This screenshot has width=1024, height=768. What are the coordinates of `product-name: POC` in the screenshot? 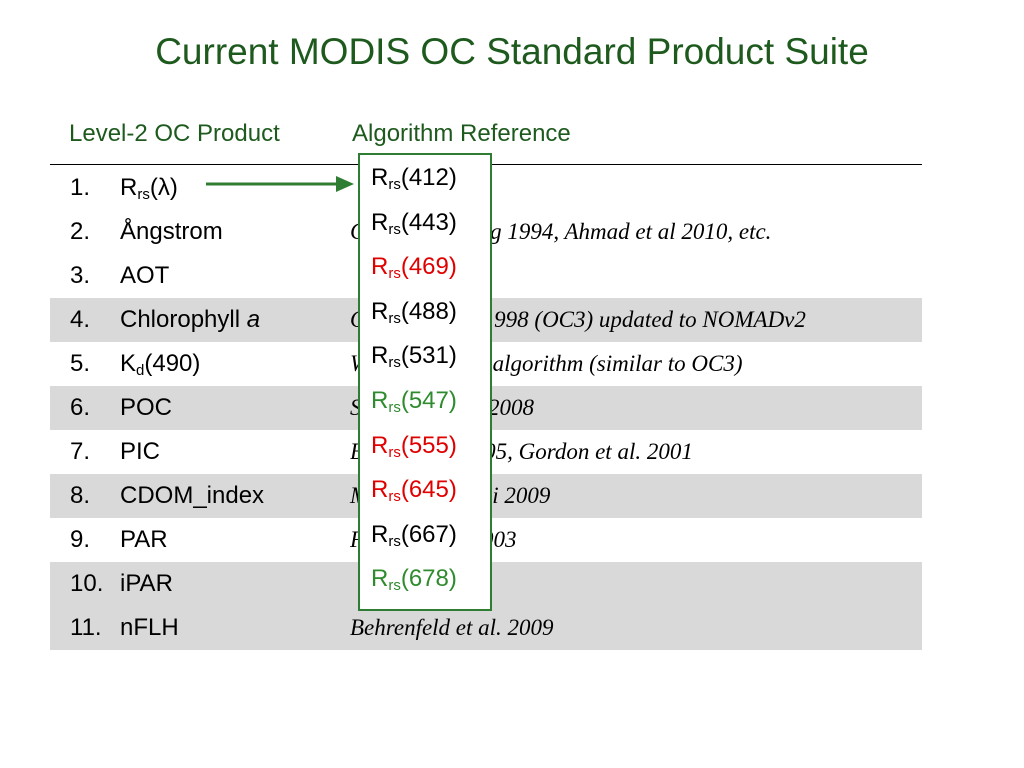 It's located at (146, 408).